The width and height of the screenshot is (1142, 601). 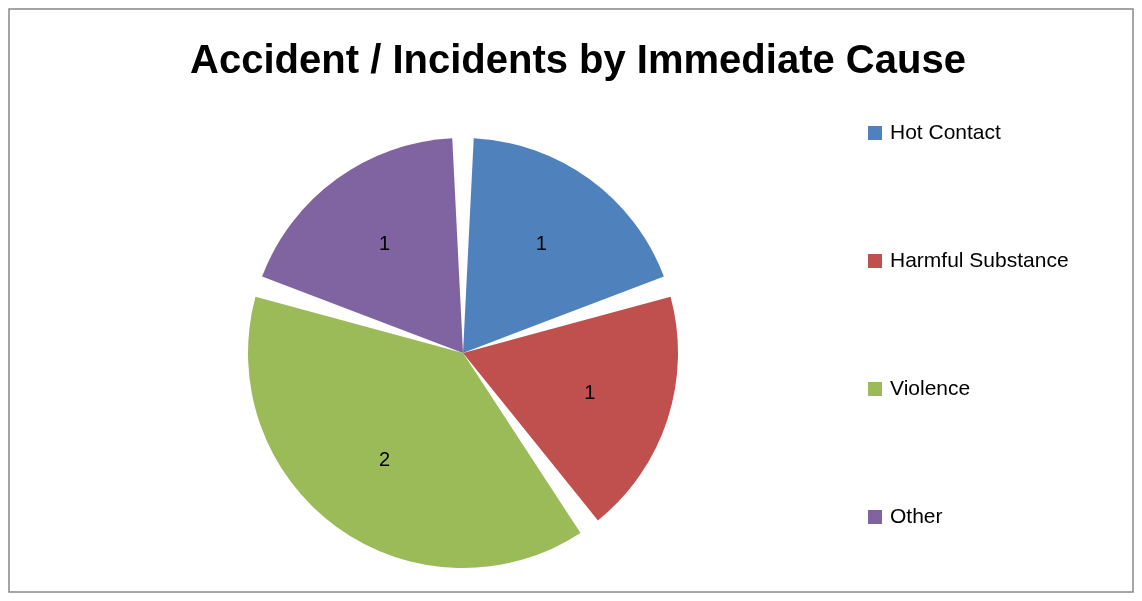 What do you see at coordinates (578, 59) in the screenshot?
I see `chart-title: Accident / Incidents by Immediate Cause` at bounding box center [578, 59].